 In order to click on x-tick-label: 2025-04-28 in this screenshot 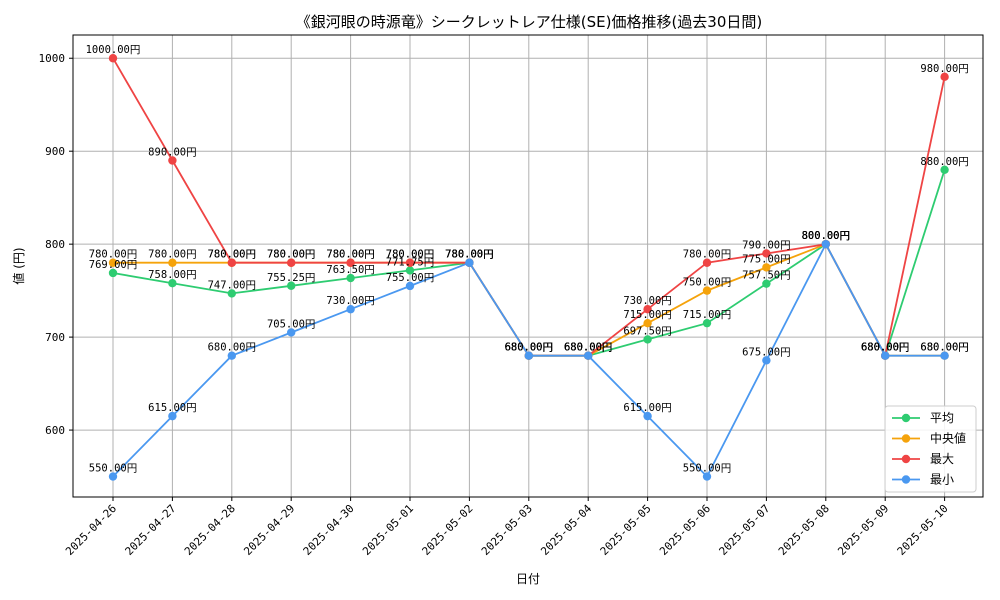, I will do `click(210, 530)`.